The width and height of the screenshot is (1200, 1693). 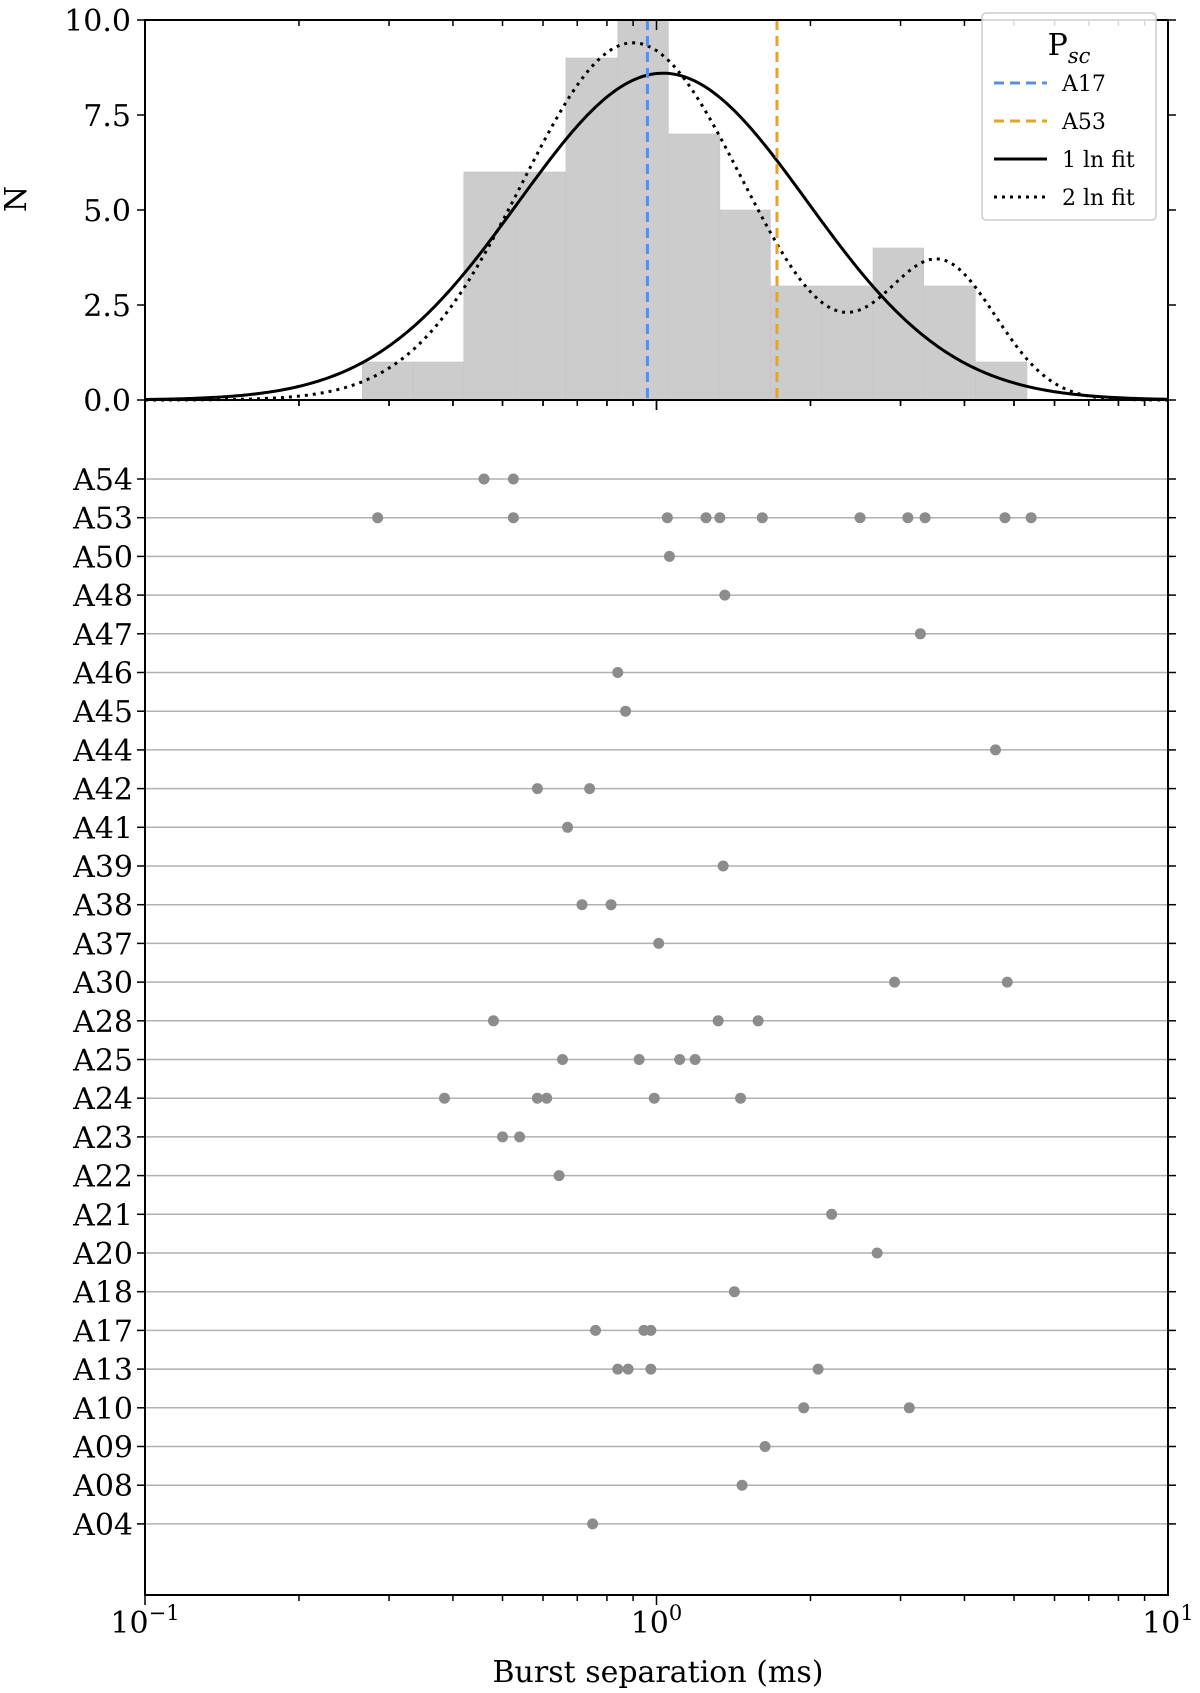 What do you see at coordinates (102, 1022) in the screenshot?
I see `row-label: A28` at bounding box center [102, 1022].